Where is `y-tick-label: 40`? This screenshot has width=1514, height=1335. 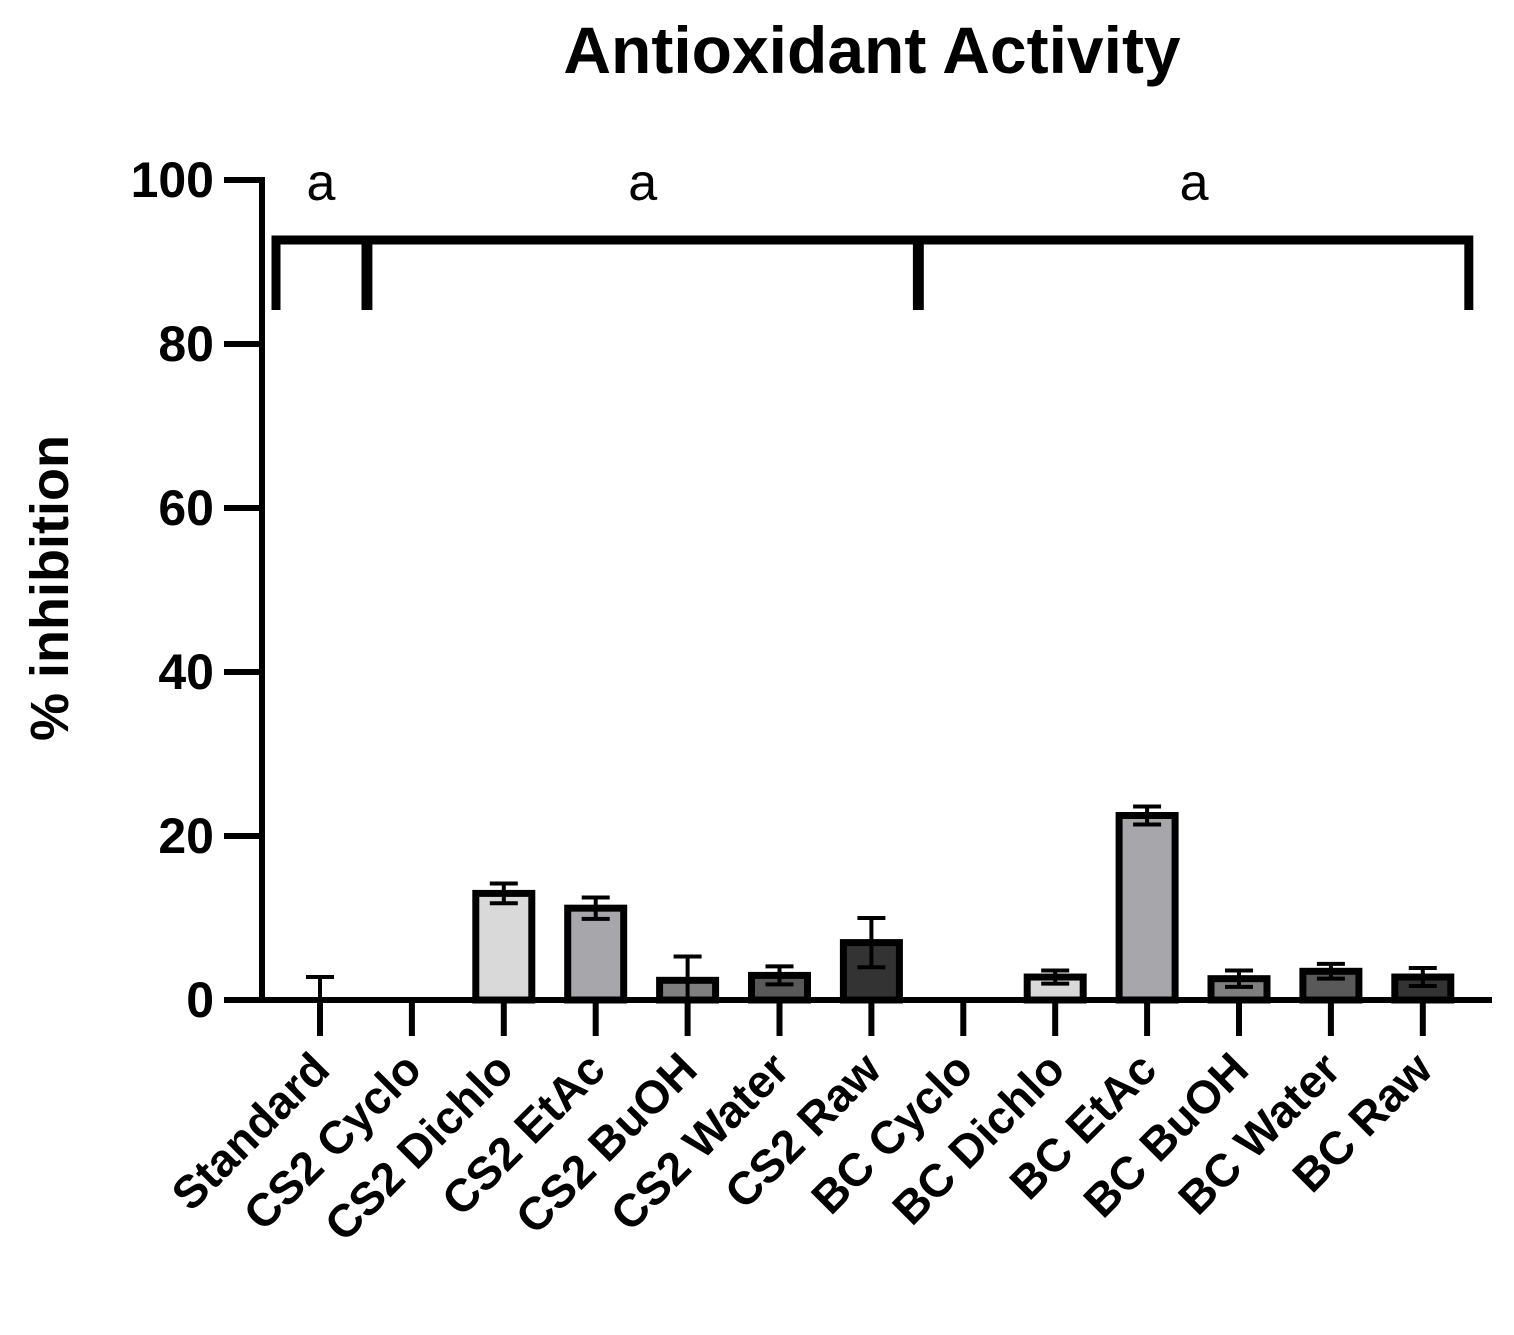
y-tick-label: 40 is located at coordinates (186, 672).